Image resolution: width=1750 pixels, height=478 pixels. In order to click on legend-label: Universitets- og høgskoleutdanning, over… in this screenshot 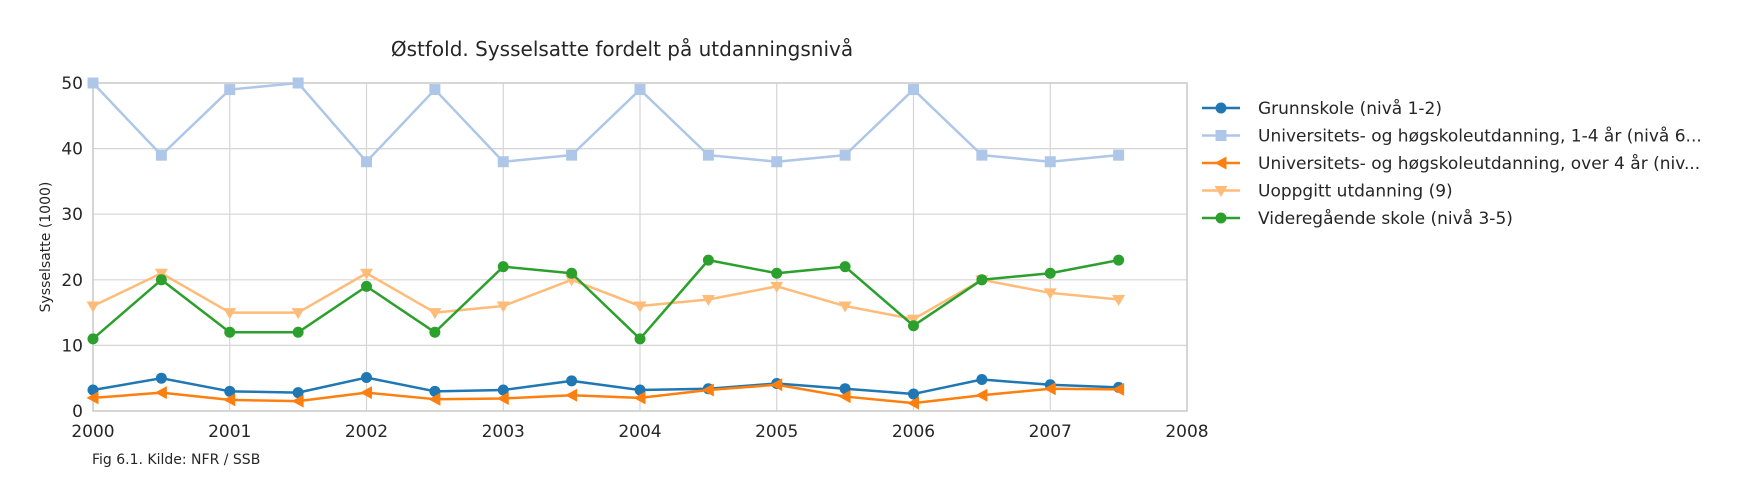, I will do `click(1479, 163)`.